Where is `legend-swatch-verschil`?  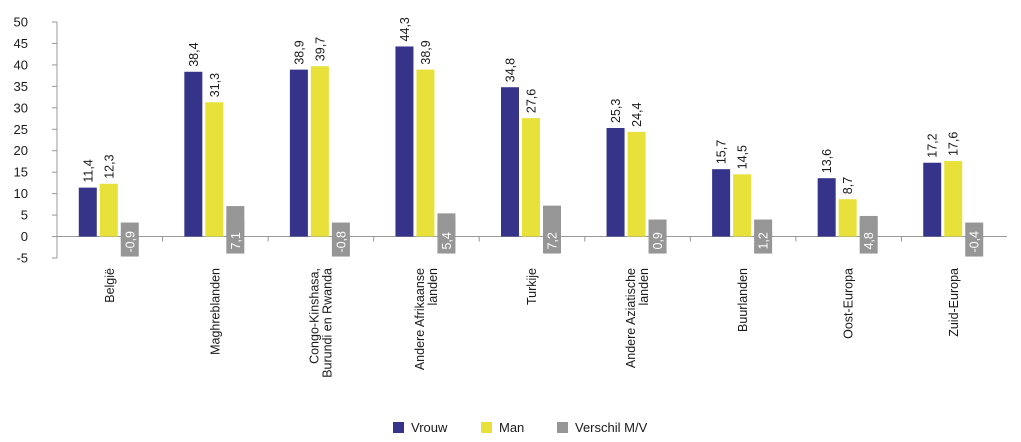
legend-swatch-verschil is located at coordinates (562, 427).